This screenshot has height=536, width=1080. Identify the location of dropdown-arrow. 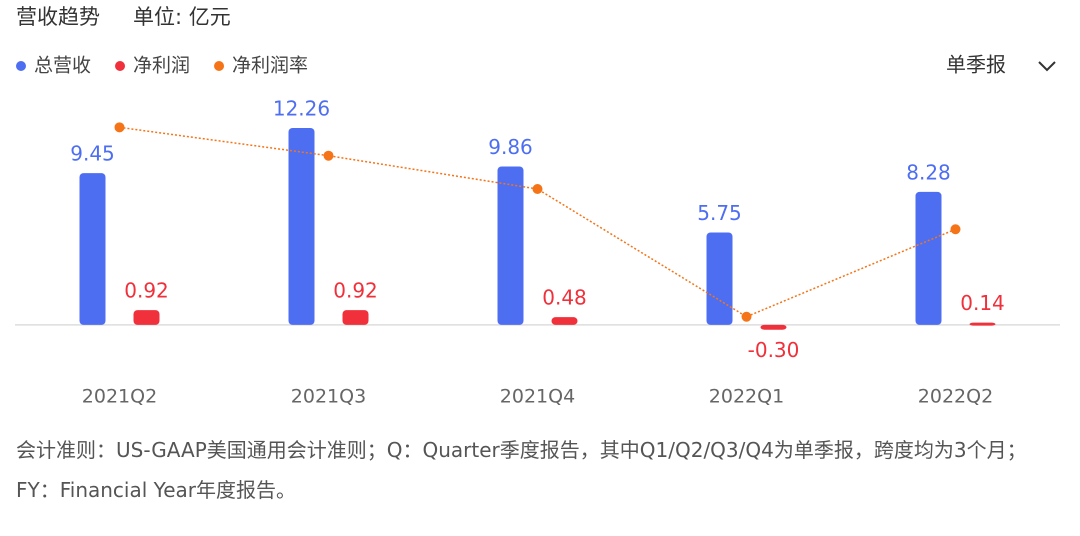
(1047, 66).